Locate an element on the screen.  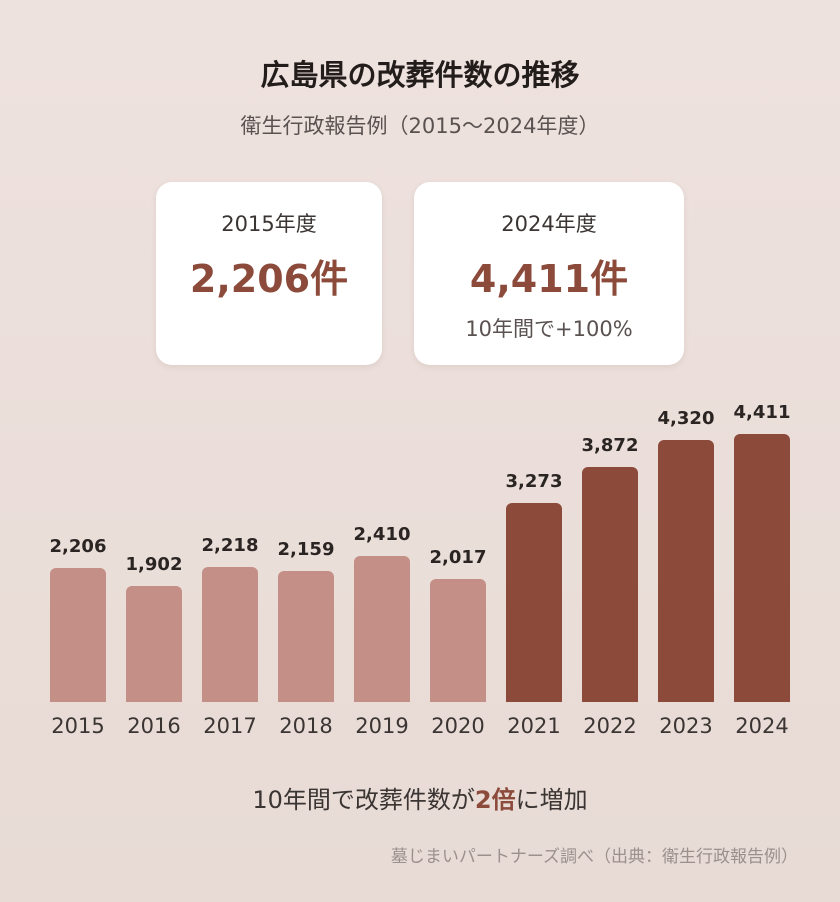
bar-2020 is located at coordinates (458, 640).